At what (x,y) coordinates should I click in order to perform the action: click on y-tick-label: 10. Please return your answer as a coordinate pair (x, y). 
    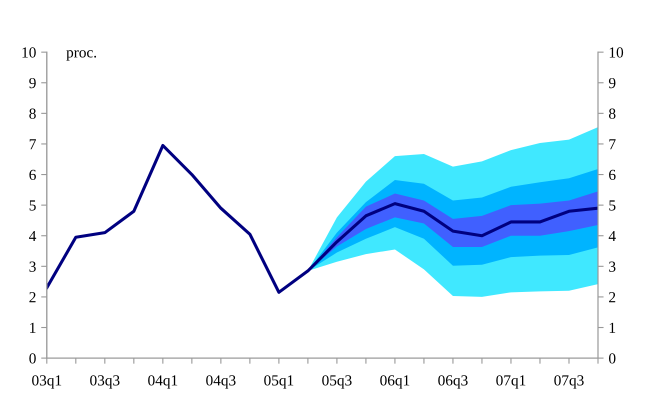
    Looking at the image, I should click on (29, 52).